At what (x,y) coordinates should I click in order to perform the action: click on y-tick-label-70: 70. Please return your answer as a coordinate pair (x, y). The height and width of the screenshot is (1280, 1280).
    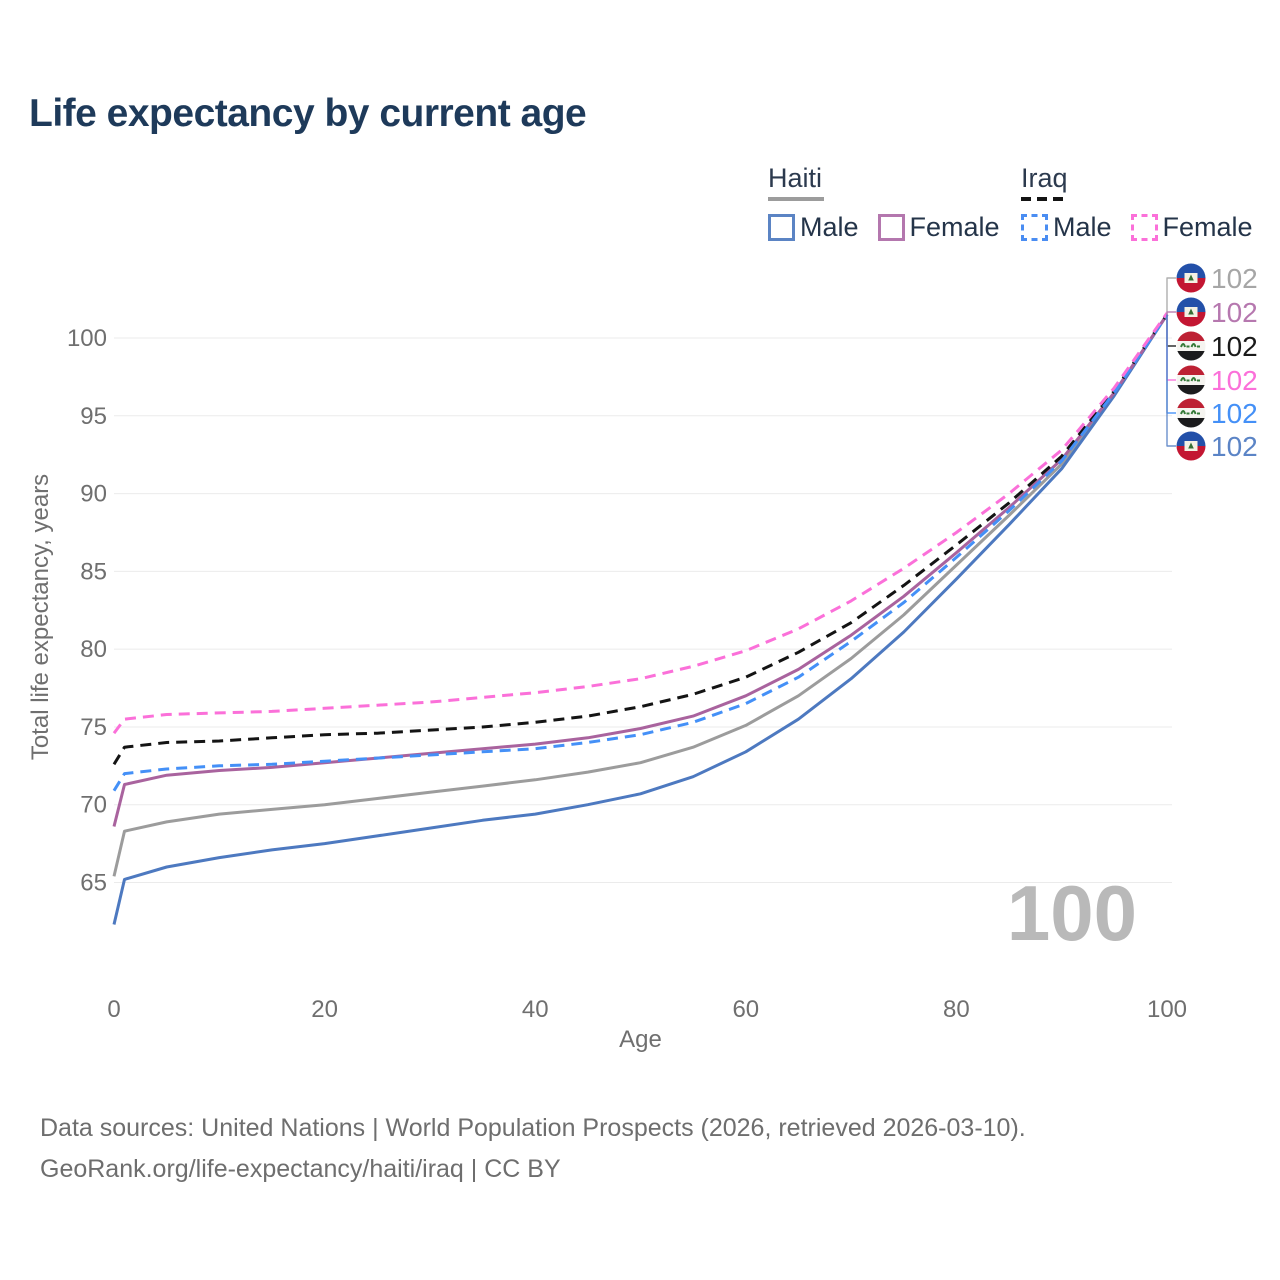
    Looking at the image, I should click on (93, 805).